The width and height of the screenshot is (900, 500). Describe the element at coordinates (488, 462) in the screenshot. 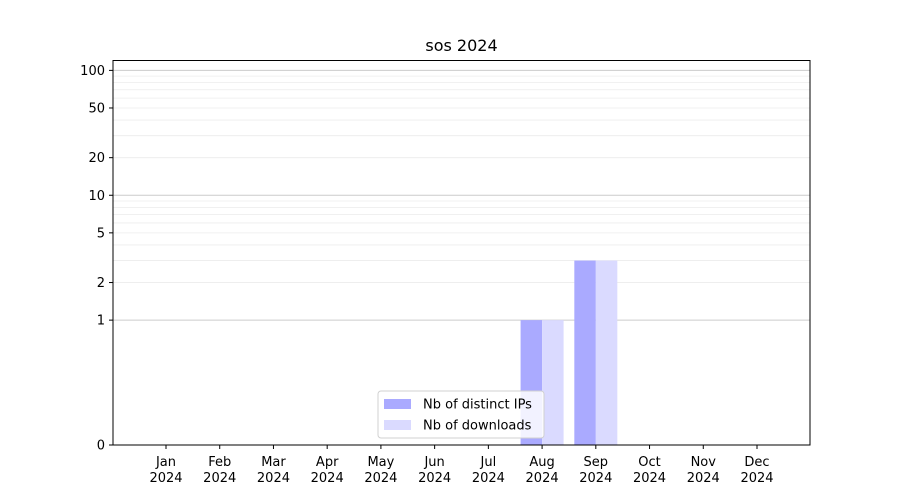

I see `x-tick-month: Jul` at that location.